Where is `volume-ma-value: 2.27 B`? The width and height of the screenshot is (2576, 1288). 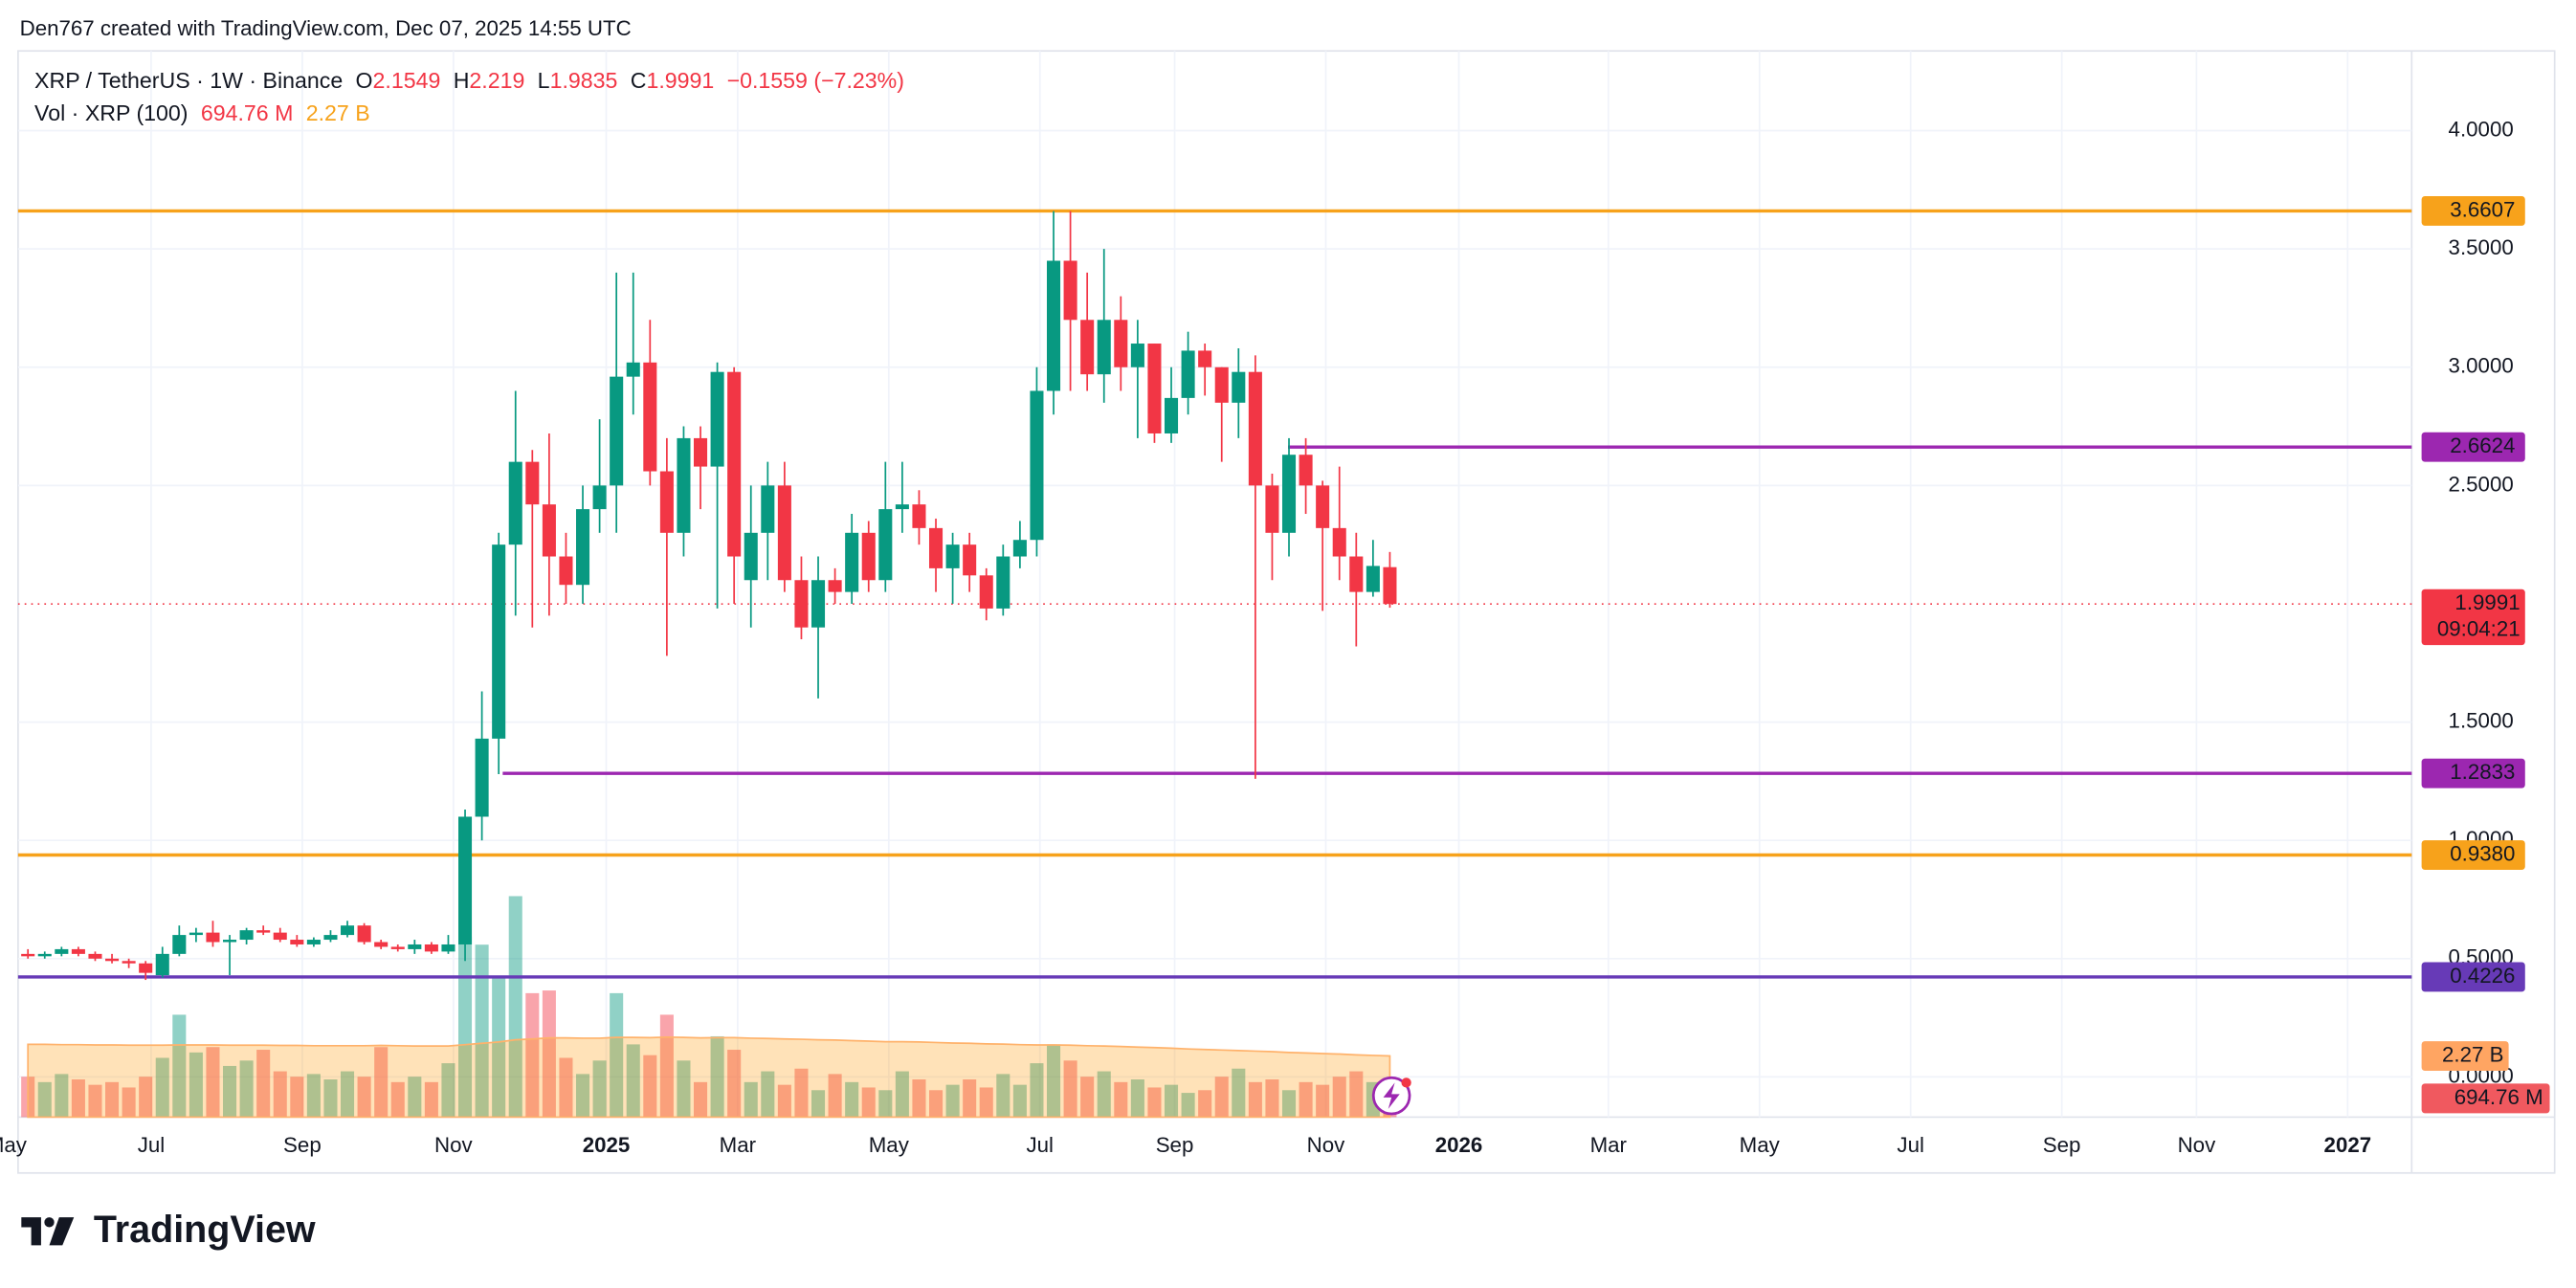 volume-ma-value: 2.27 B is located at coordinates (338, 112).